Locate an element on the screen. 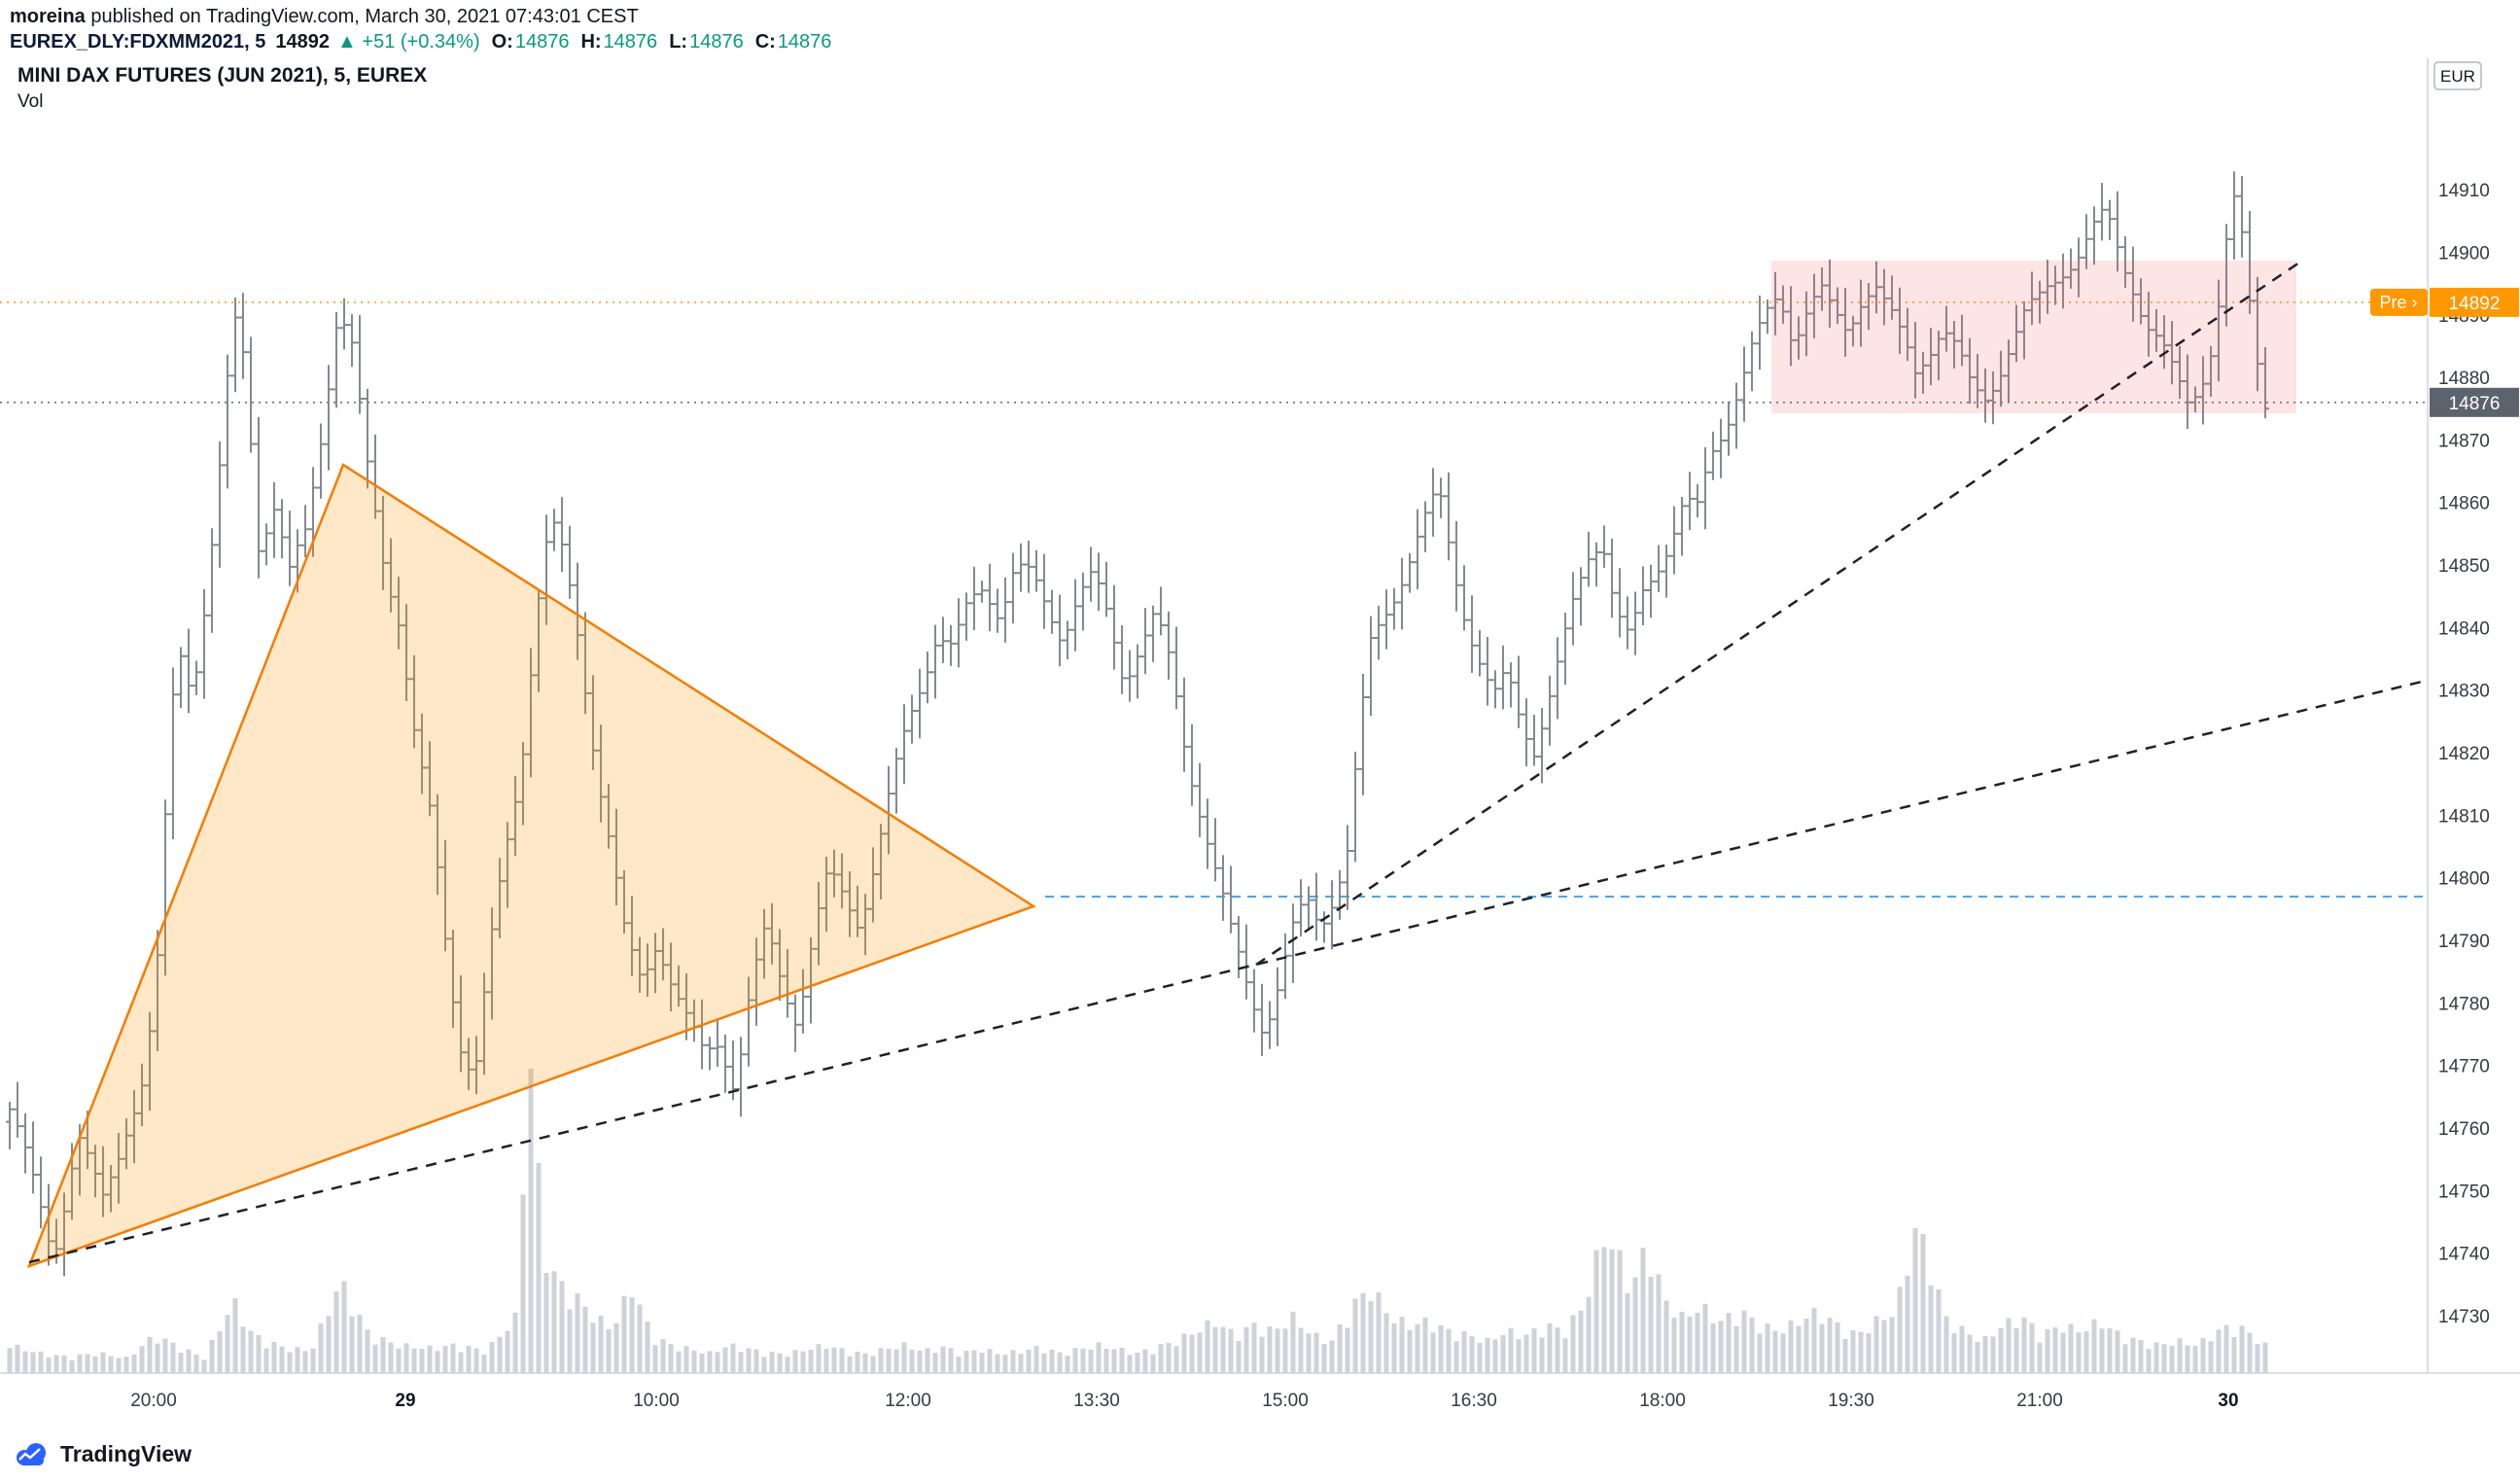 The width and height of the screenshot is (2520, 1482). price-axis-label: 14760 is located at coordinates (2464, 1129).